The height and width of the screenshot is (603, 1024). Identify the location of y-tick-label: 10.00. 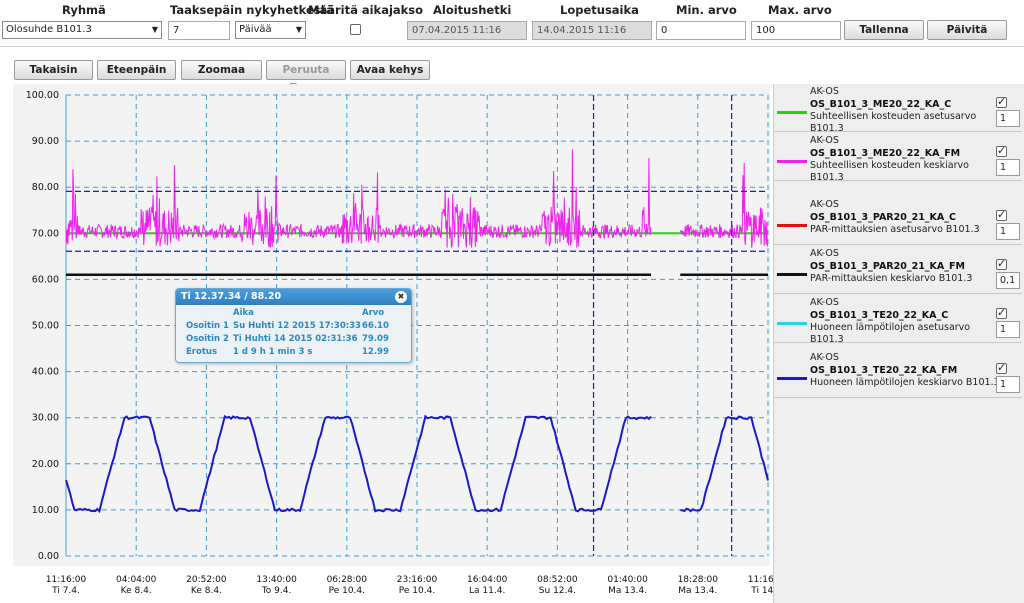
(45, 510).